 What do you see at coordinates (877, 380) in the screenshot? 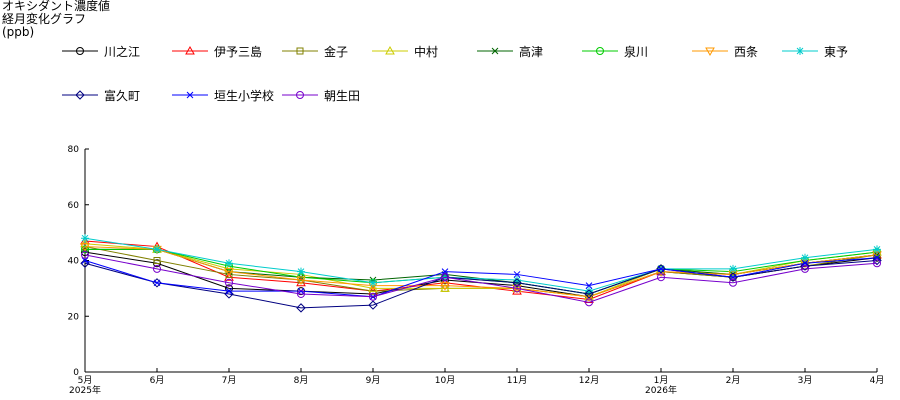
I see `x-tick-label: 4月` at bounding box center [877, 380].